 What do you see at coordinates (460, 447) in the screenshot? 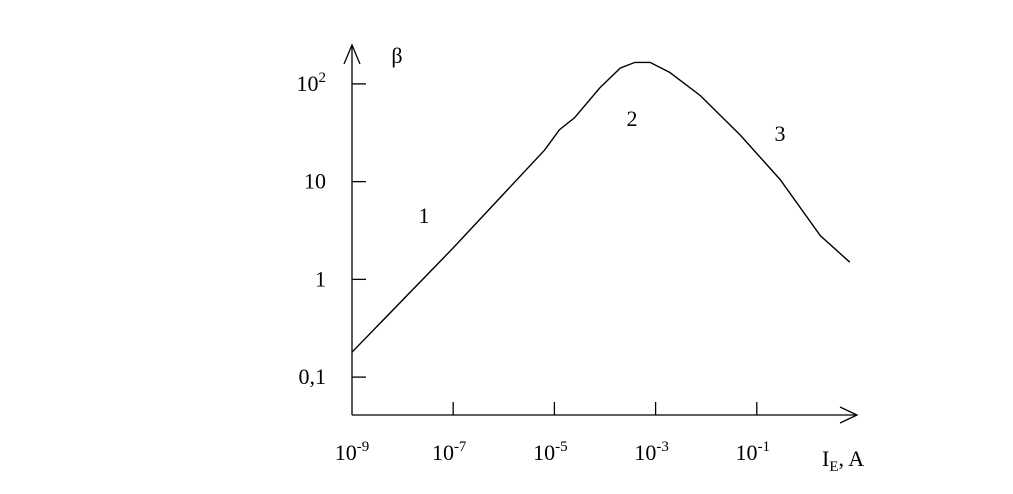
I see `tick-label-exponent: -7` at bounding box center [460, 447].